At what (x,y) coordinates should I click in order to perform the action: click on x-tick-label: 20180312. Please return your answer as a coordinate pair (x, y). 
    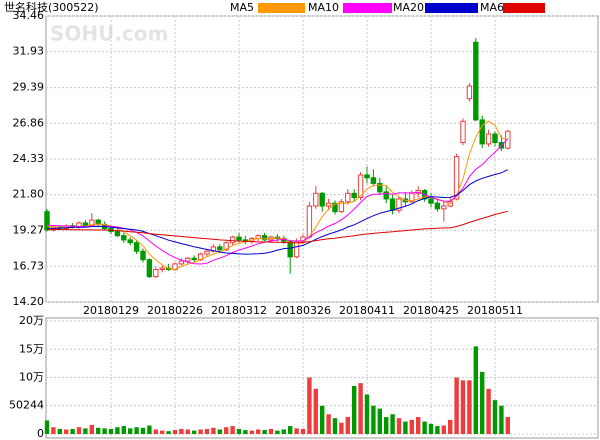
    Looking at the image, I should click on (239, 310).